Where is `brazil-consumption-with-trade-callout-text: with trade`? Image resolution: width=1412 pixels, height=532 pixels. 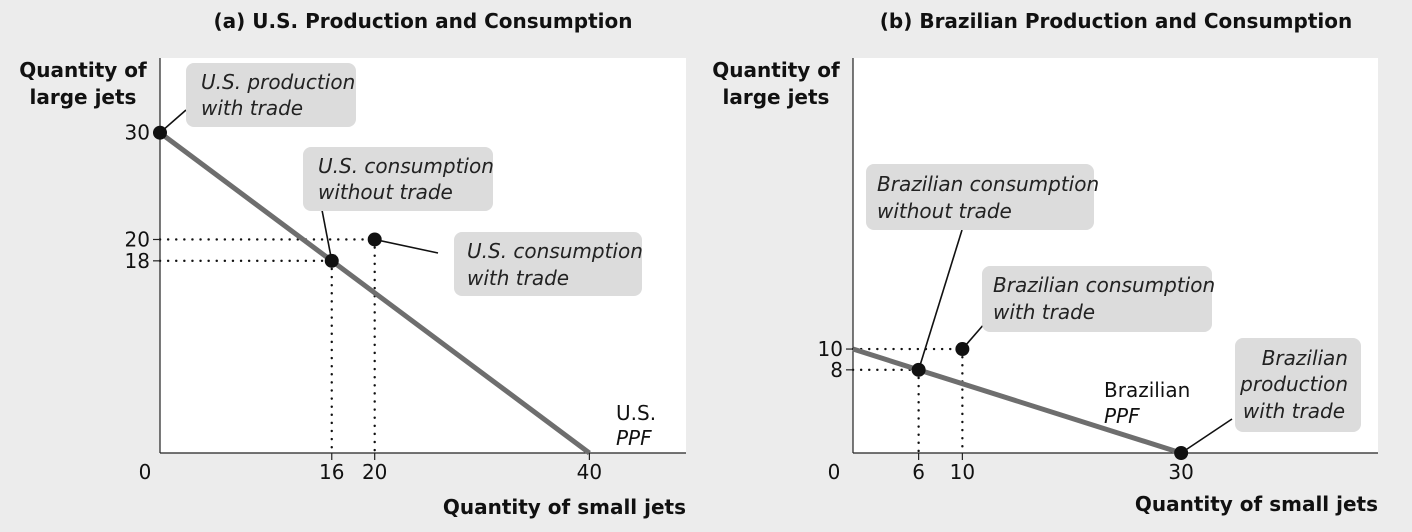
brazil-consumption-with-trade-callout-text: with trade is located at coordinates (1044, 312).